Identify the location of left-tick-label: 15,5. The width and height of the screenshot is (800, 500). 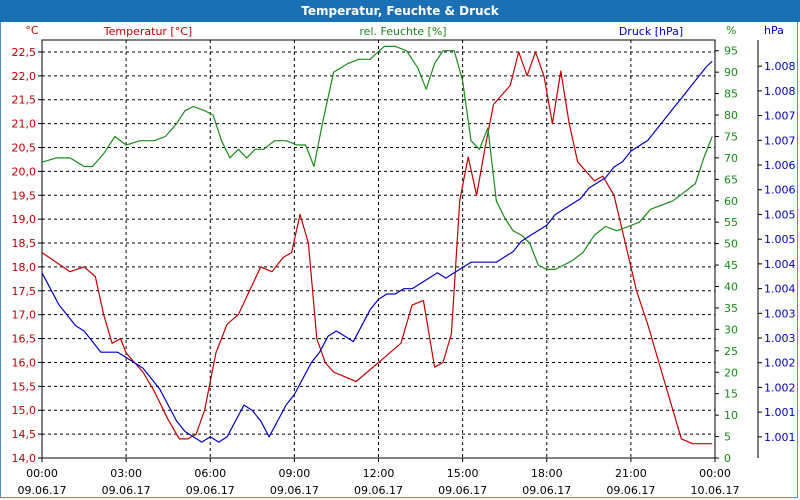
(24, 386).